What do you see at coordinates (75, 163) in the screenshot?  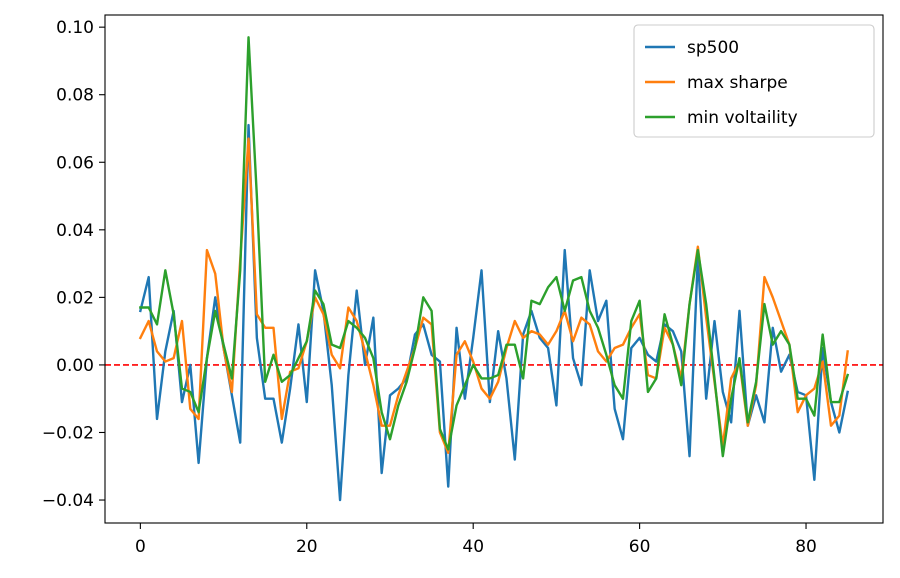 I see `y-tick-label: 0.06` at bounding box center [75, 163].